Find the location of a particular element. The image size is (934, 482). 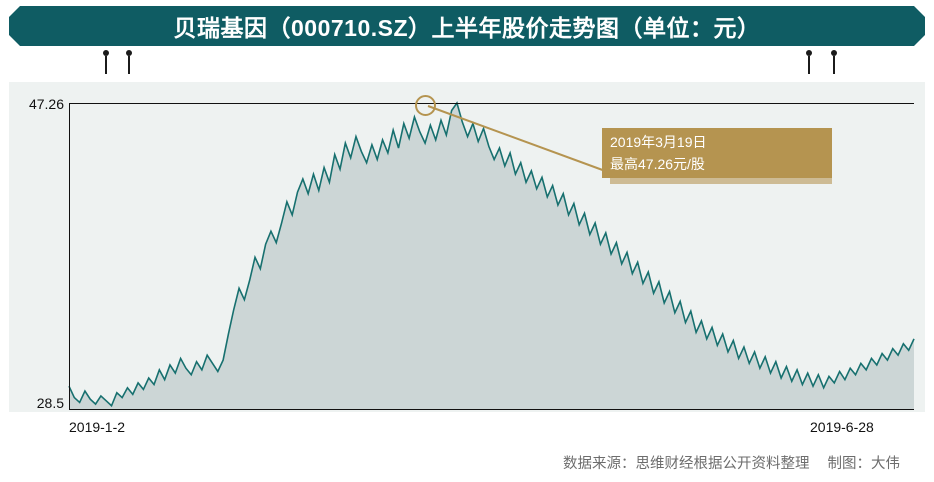

chart-y-axis-line is located at coordinates (69, 256).